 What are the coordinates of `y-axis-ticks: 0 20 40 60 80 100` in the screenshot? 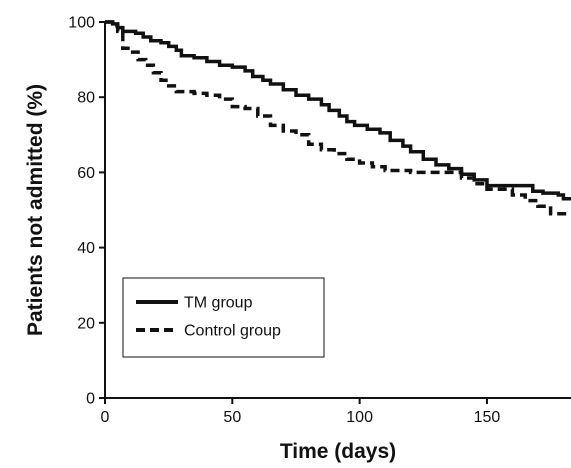 It's located at (86, 211).